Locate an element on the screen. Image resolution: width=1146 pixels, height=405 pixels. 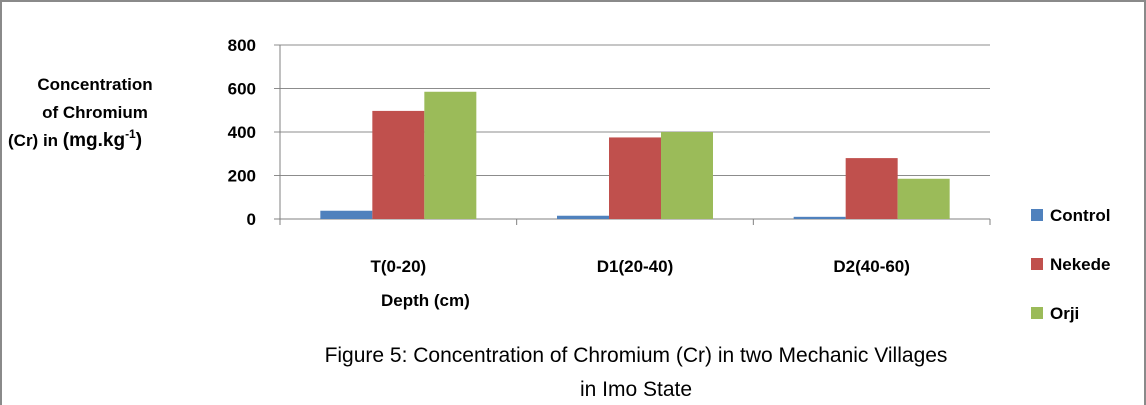
y-axis-title-line: of Chromium is located at coordinates (95, 112).